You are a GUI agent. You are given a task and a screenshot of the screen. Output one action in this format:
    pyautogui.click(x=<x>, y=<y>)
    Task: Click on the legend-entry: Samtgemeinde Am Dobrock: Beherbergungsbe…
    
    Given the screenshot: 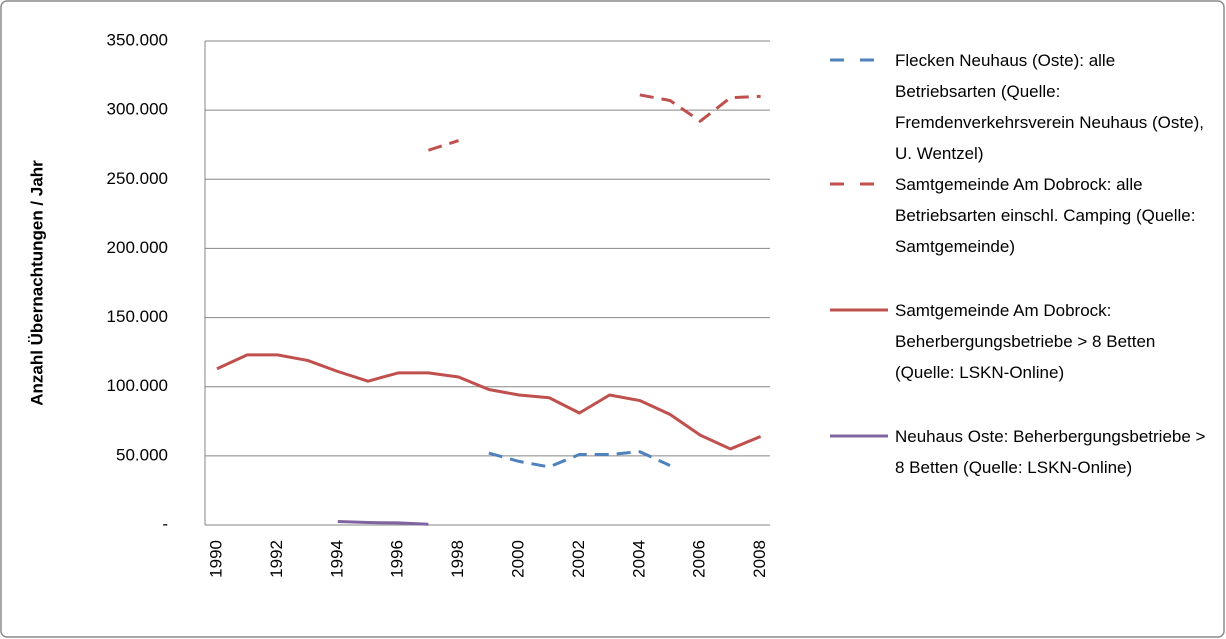 What is the action you would take?
    pyautogui.click(x=1025, y=341)
    